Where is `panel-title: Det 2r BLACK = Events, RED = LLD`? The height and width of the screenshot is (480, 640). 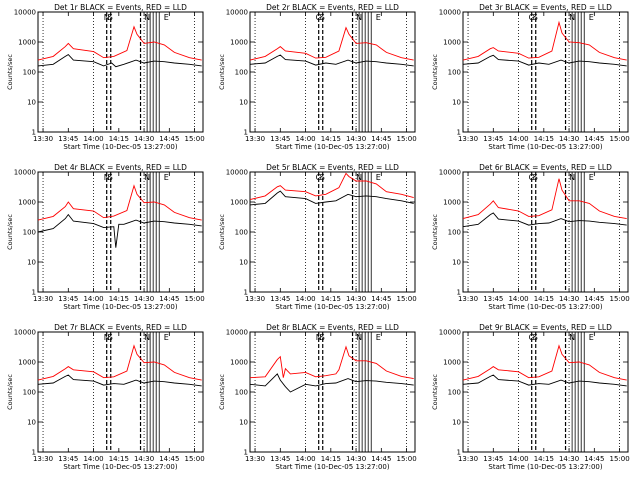 panel-title: Det 2r BLACK = Events, RED = LLD is located at coordinates (332, 7).